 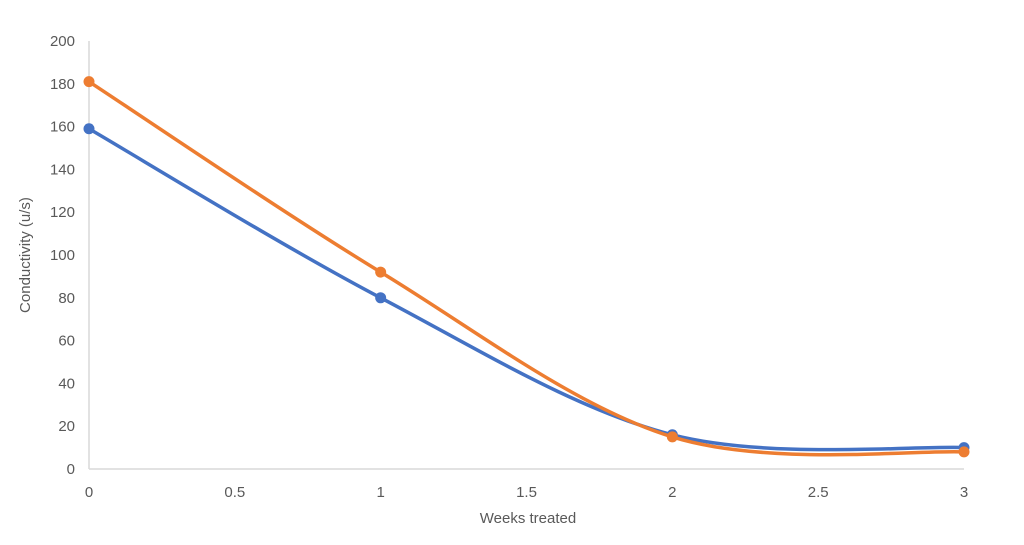 I want to click on x-tick-label: 3, so click(x=964, y=492).